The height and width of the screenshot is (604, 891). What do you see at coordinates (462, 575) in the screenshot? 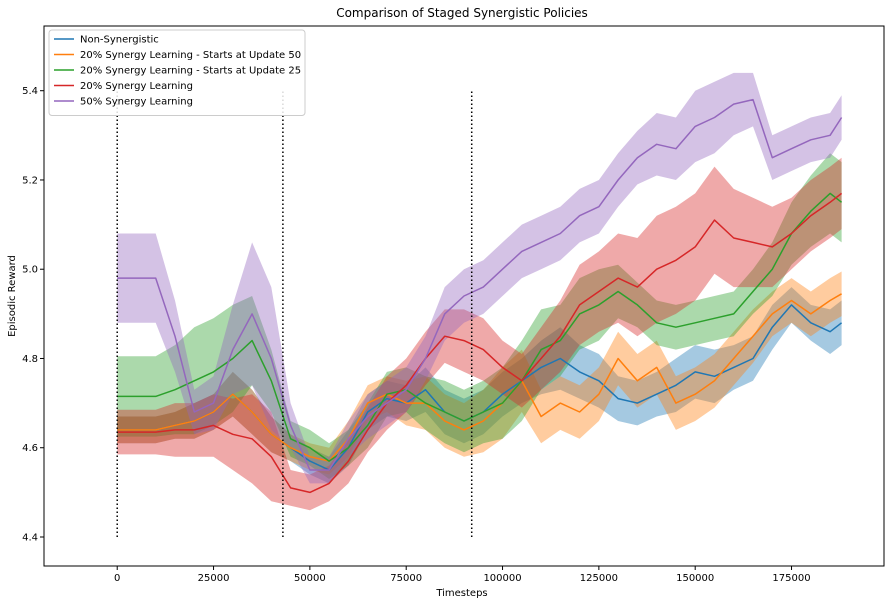
I see `x-axis: 0 25000 50000 75000 100000 125000 150000 175000` at bounding box center [462, 575].